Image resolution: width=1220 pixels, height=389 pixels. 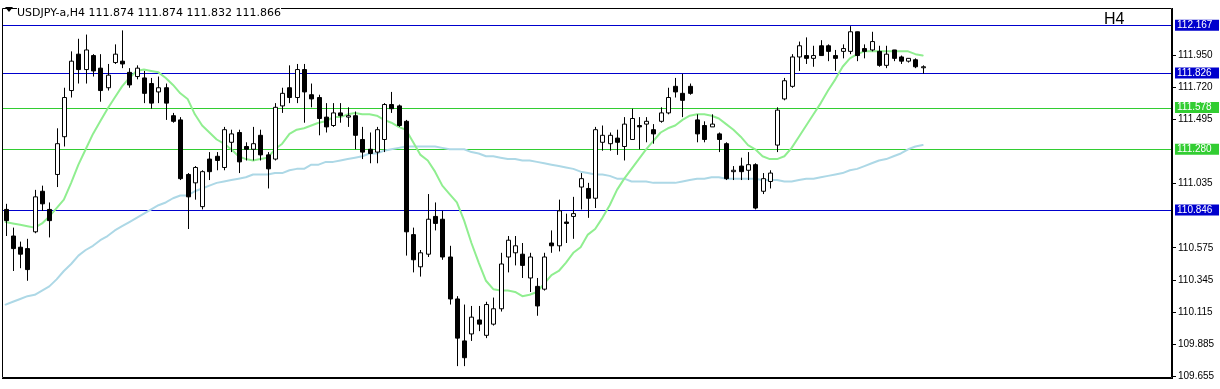 What do you see at coordinates (1196, 118) in the screenshot?
I see `y-tick-label: 111.495` at bounding box center [1196, 118].